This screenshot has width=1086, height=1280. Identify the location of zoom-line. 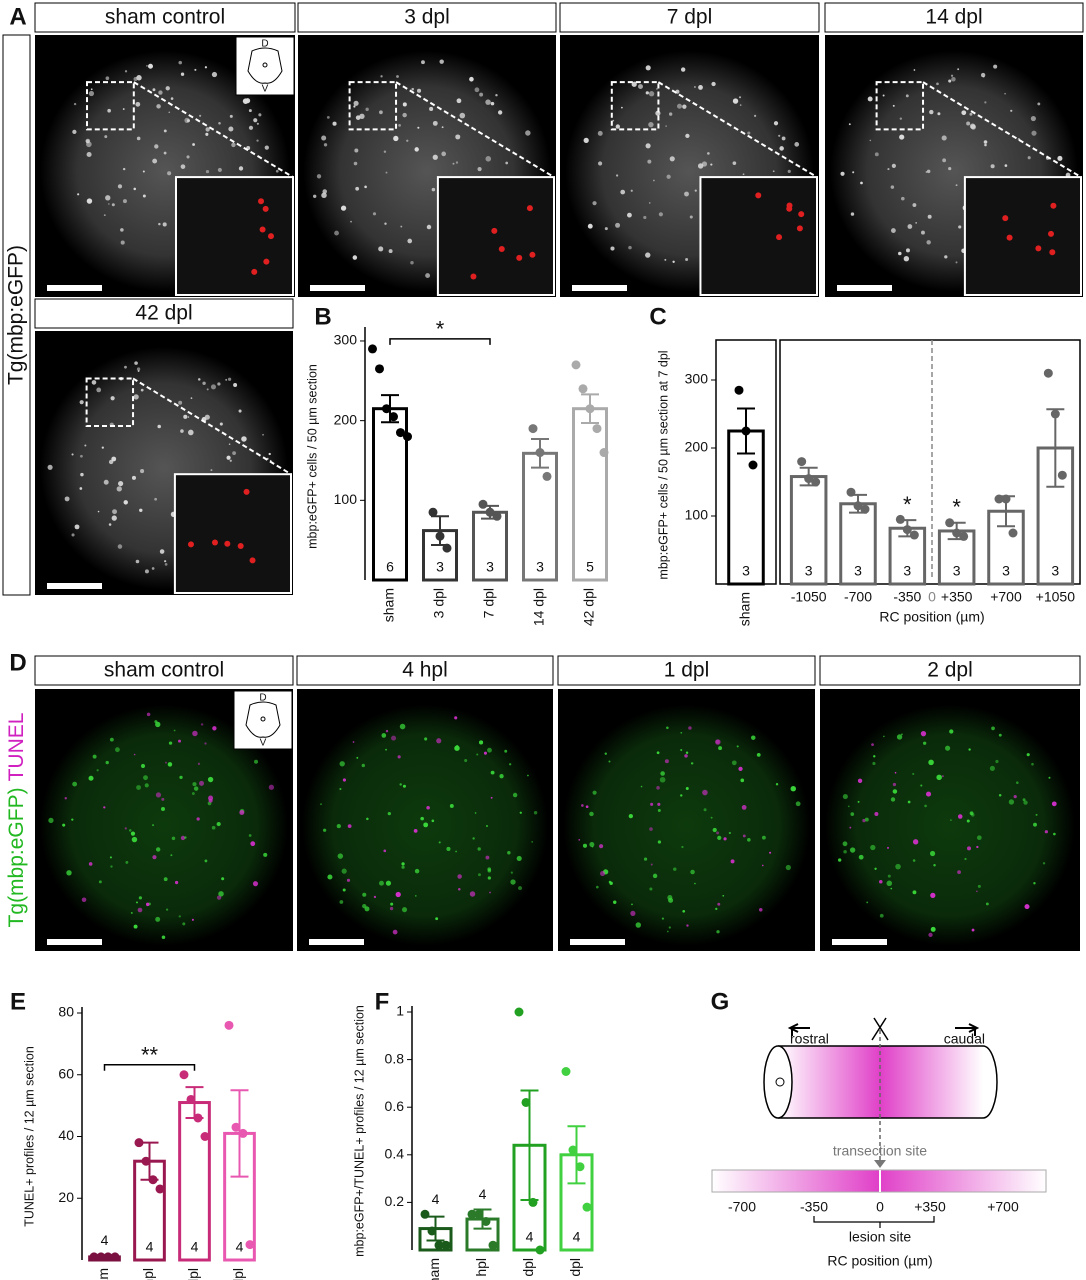
(1002, 129).